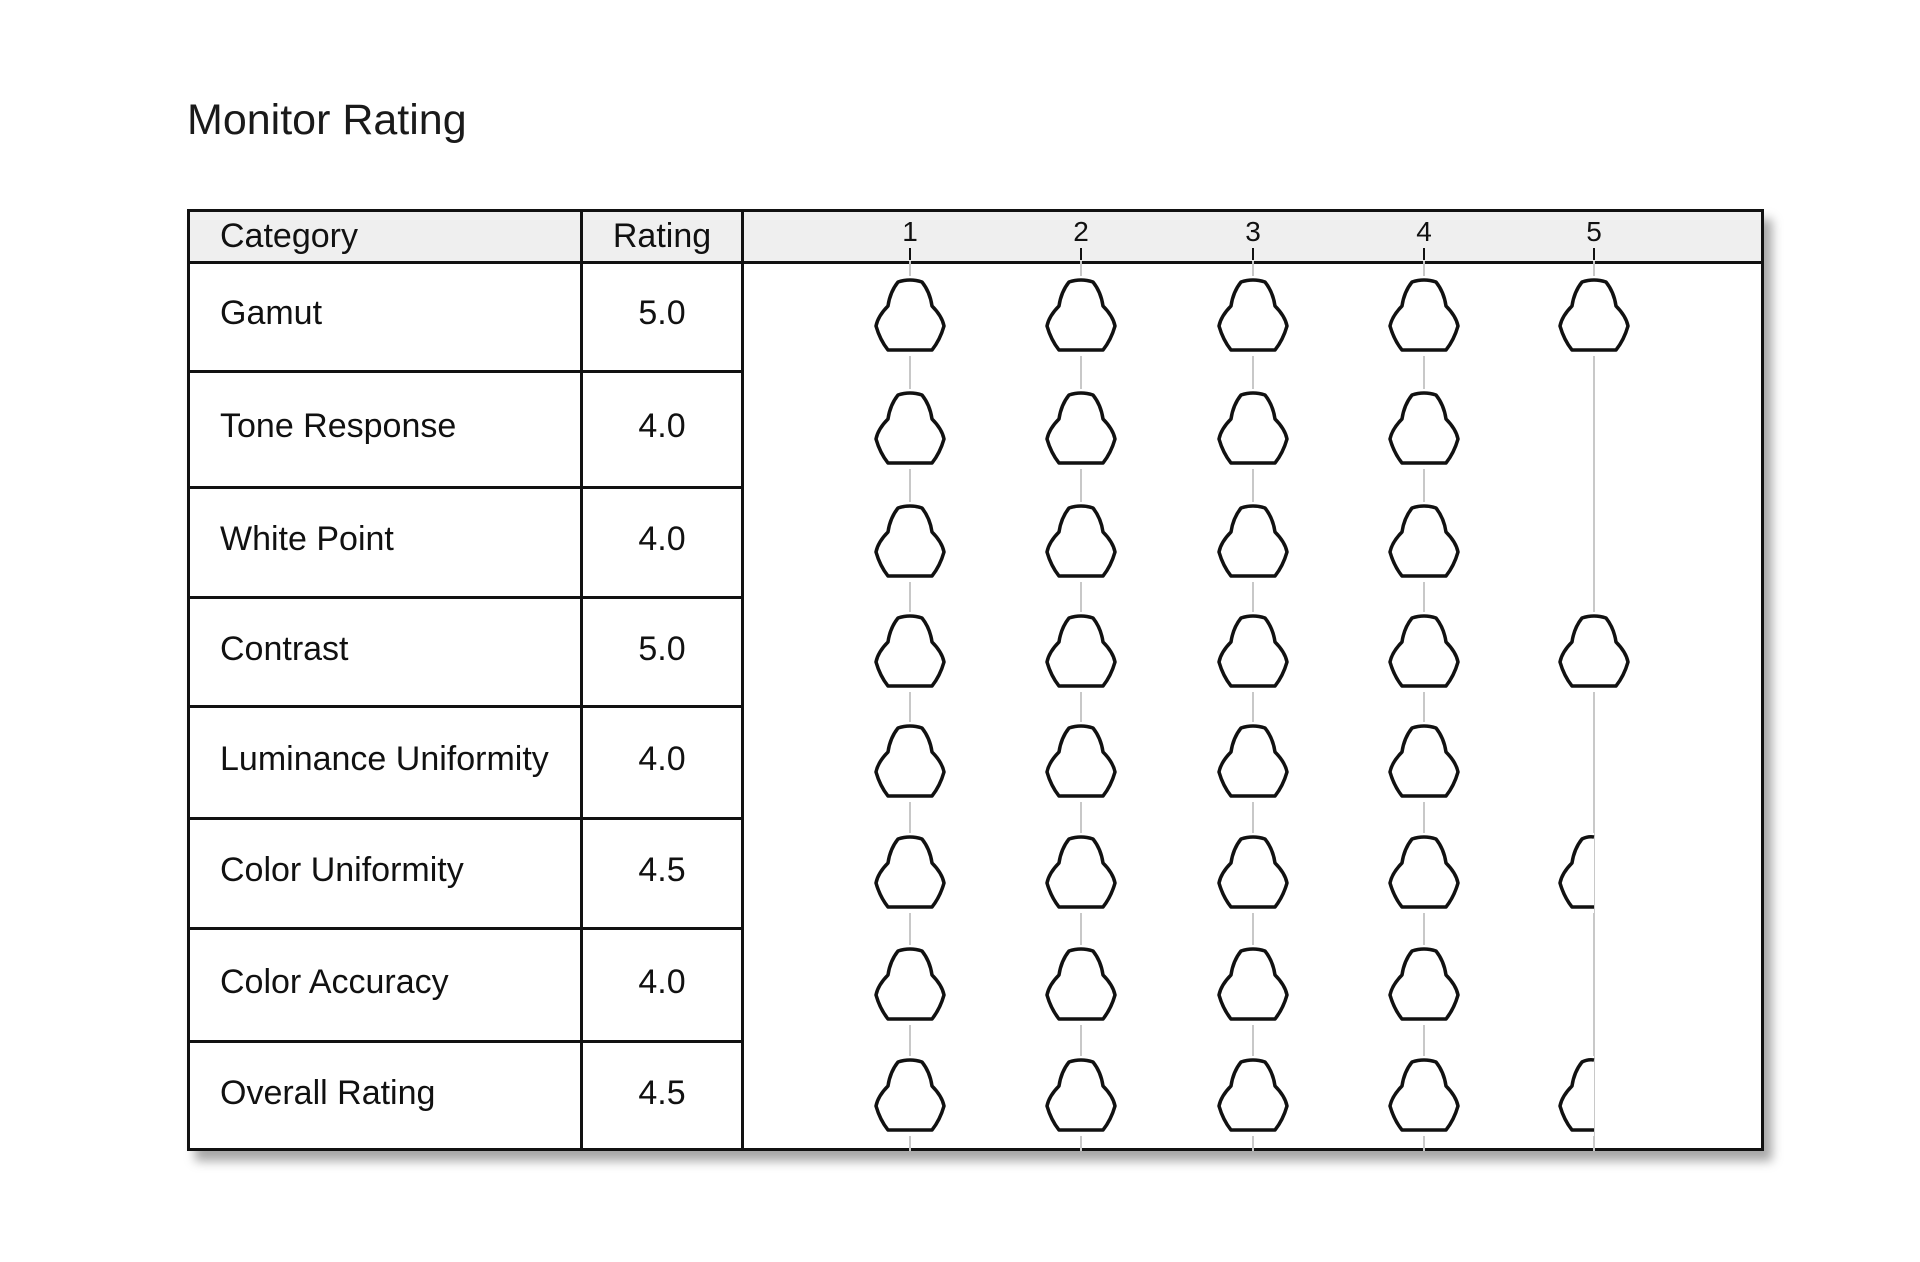 The image size is (1920, 1262). What do you see at coordinates (1081, 231) in the screenshot?
I see `scale-tick-label: 2` at bounding box center [1081, 231].